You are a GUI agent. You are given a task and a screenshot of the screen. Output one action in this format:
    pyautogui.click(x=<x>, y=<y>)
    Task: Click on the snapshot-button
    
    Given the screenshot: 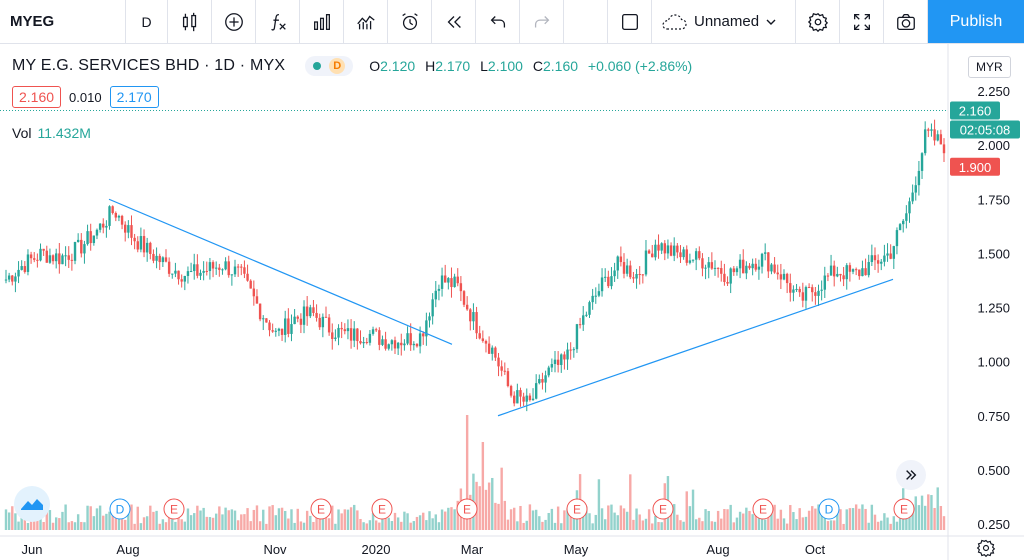 What is the action you would take?
    pyautogui.click(x=906, y=21)
    